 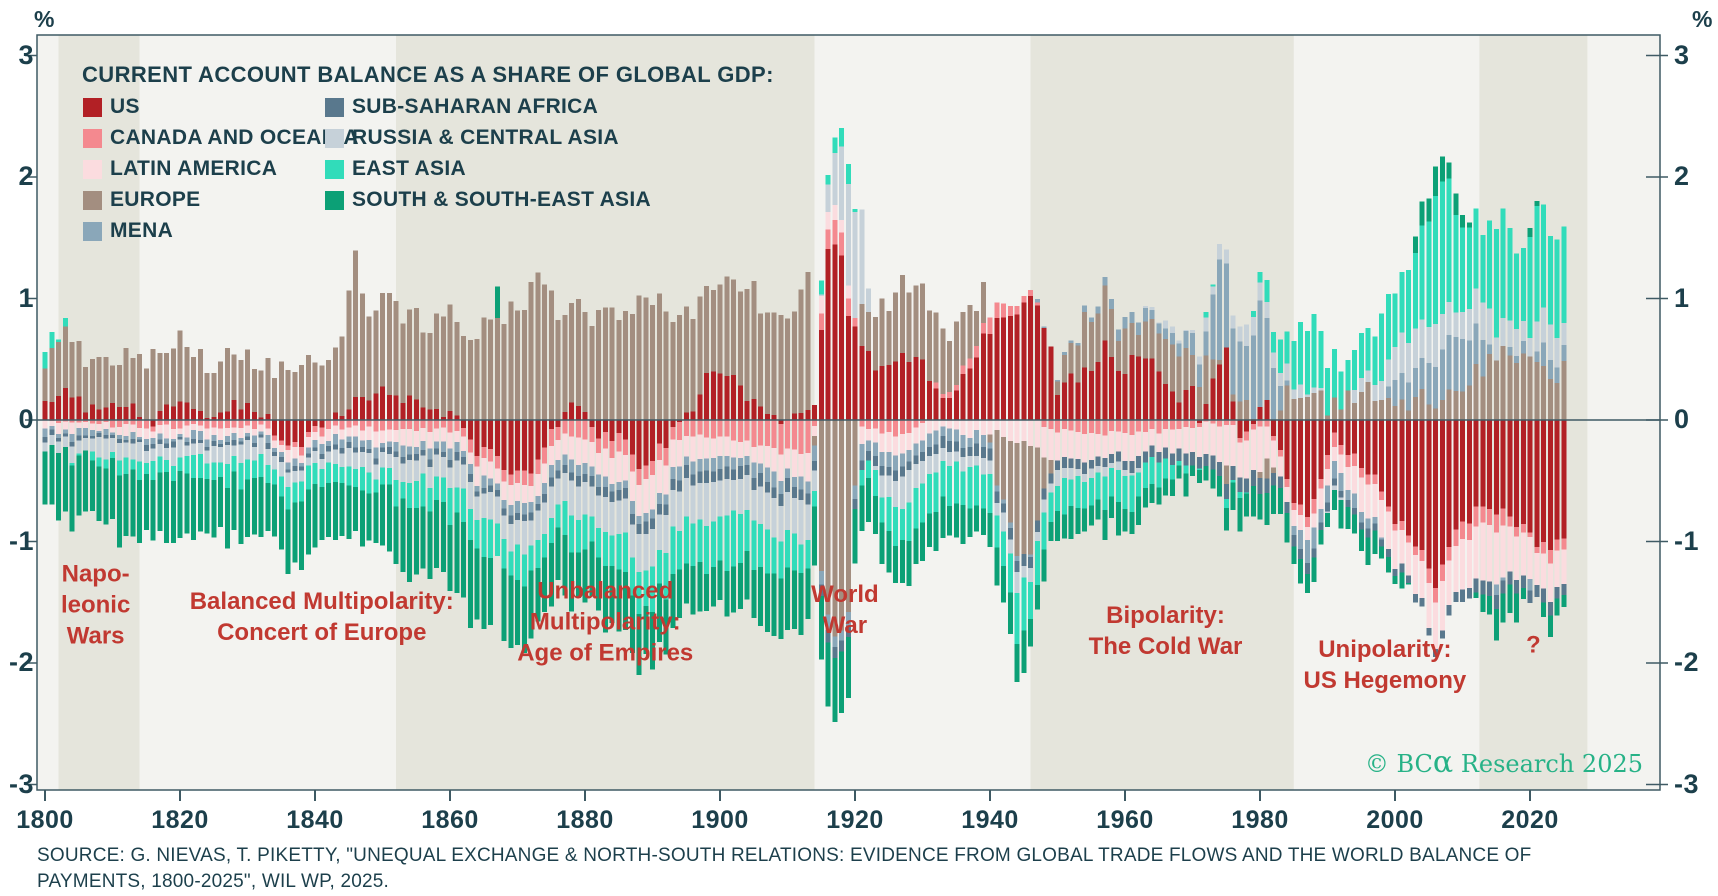 What do you see at coordinates (1341, 450) in the screenshot?
I see `bar-year-1992` at bounding box center [1341, 450].